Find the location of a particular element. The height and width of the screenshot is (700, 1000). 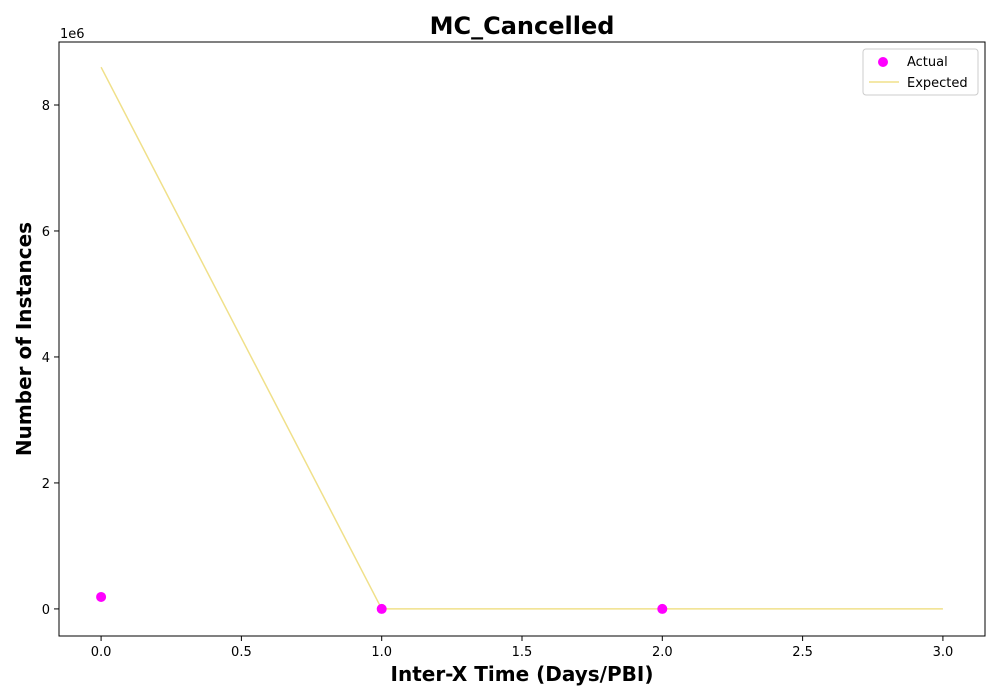

series-points is located at coordinates (382, 602).